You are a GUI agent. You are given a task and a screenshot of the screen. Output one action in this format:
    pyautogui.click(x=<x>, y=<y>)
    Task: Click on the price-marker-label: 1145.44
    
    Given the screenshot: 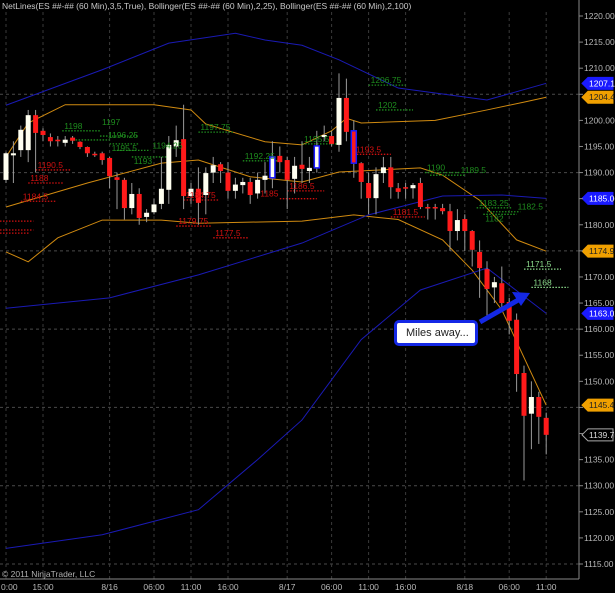 What is the action you would take?
    pyautogui.click(x=602, y=405)
    